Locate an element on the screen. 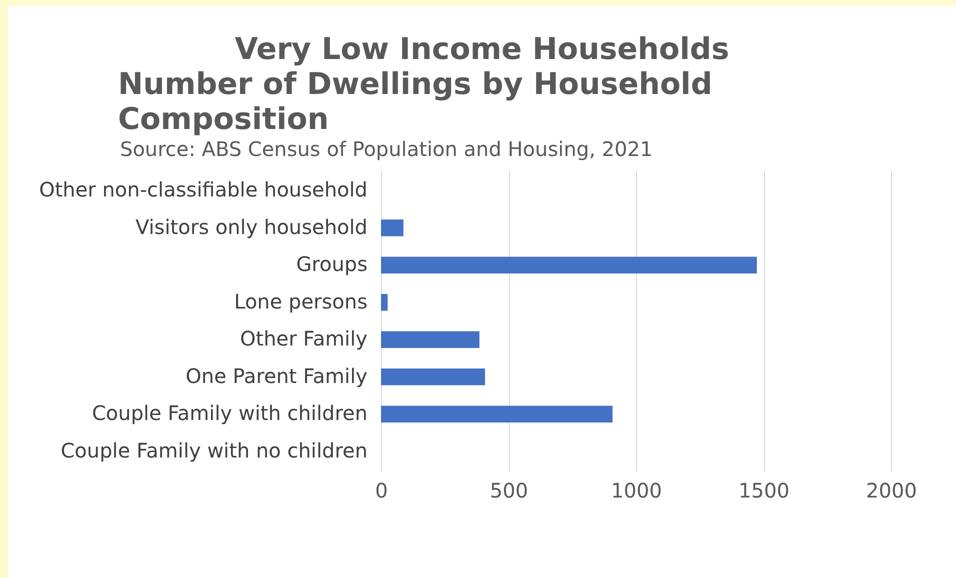 The image size is (956, 578). x-tick-label: 1000 is located at coordinates (636, 490).